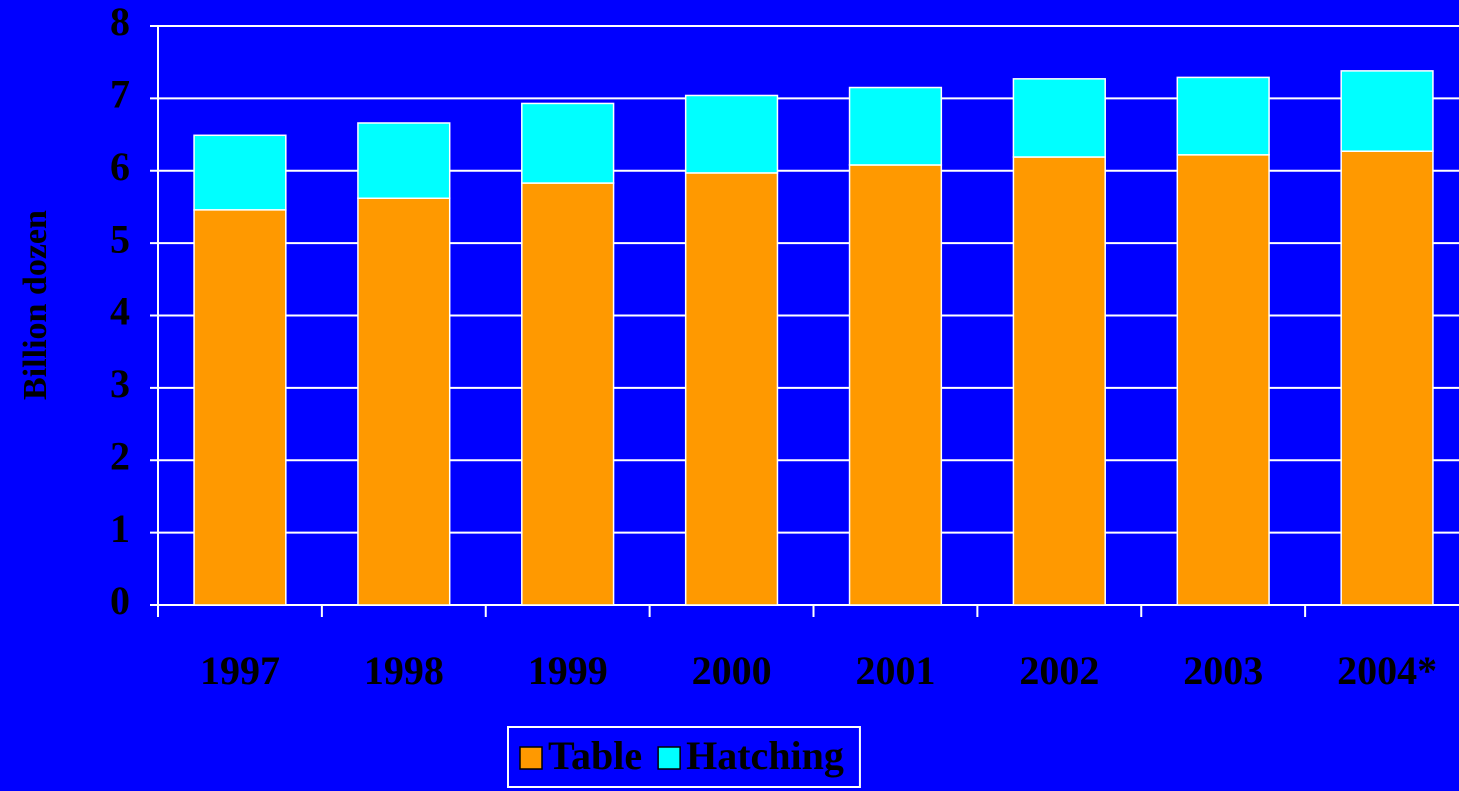  What do you see at coordinates (120, 528) in the screenshot?
I see `y-tick-label: 1` at bounding box center [120, 528].